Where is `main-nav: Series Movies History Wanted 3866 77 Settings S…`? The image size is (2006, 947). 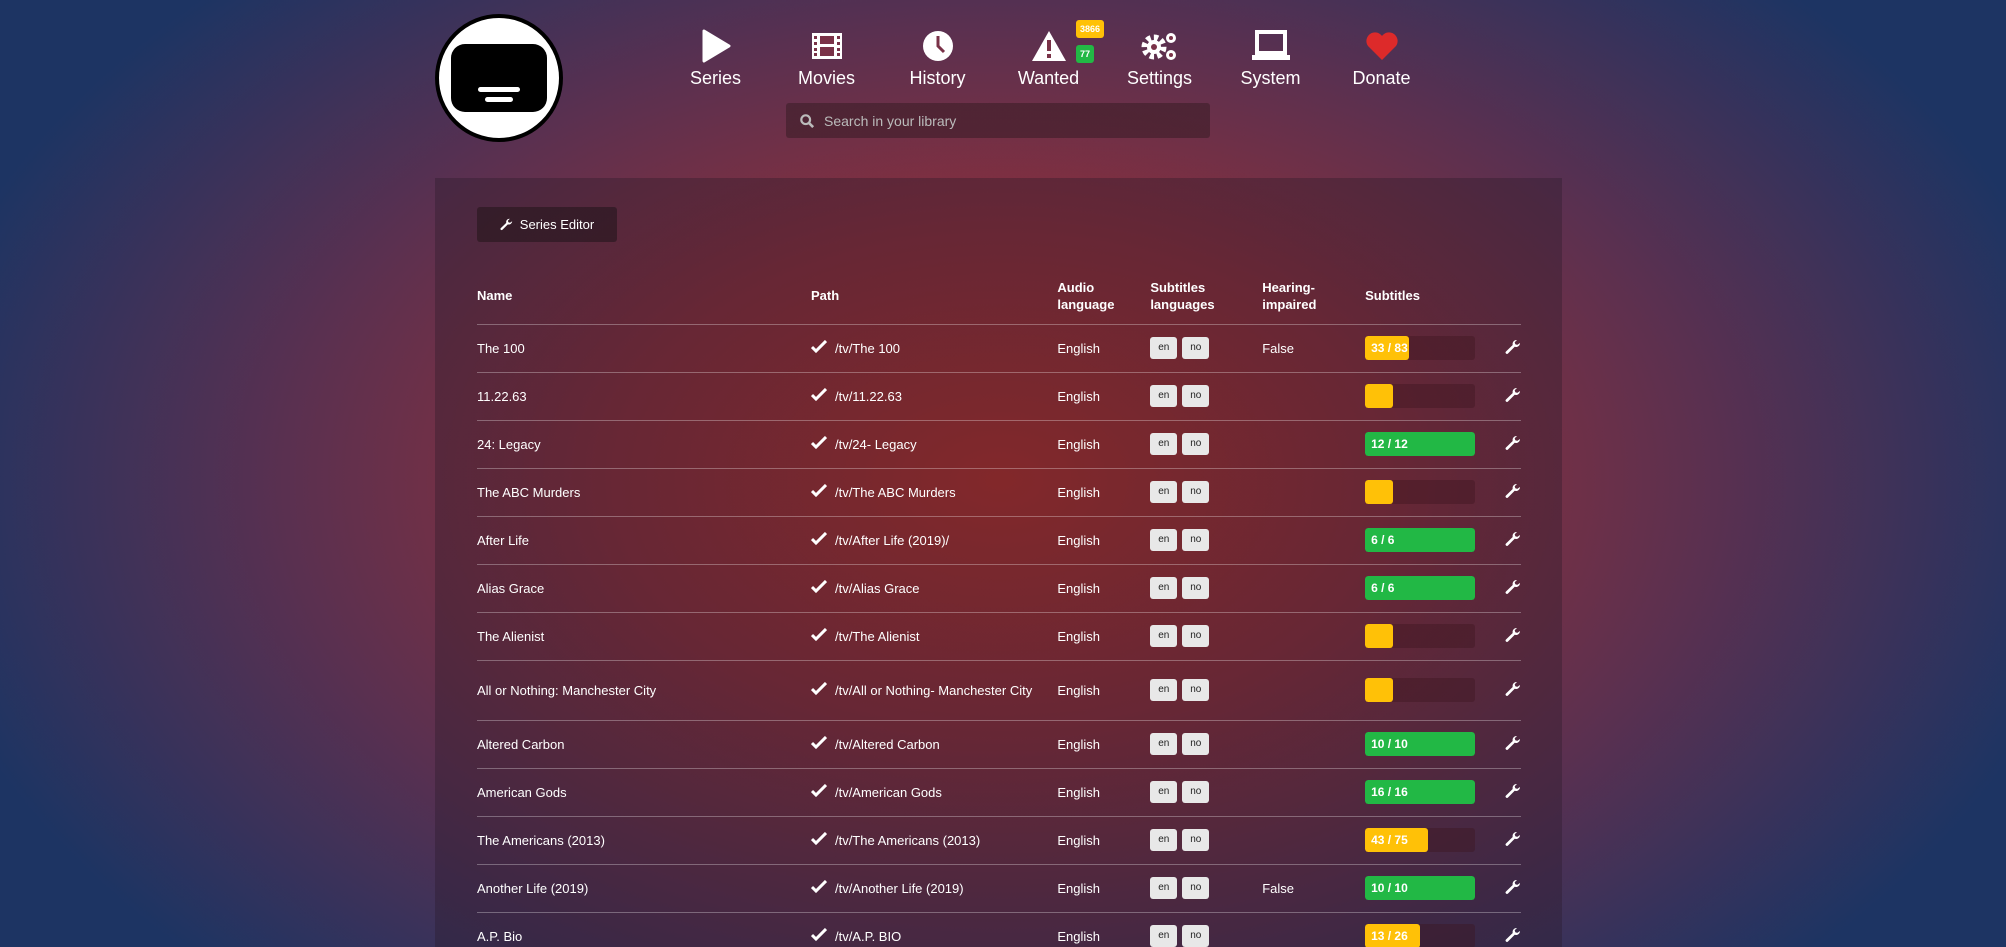 main-nav: Series Movies History Wanted 3866 77 Settings S… is located at coordinates (1048, 54).